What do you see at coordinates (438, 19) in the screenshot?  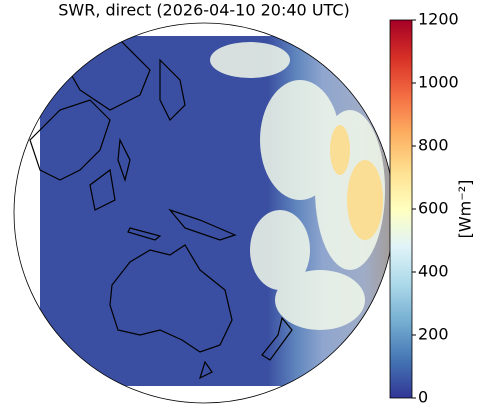 I see `colorbar-tick-label: 1200` at bounding box center [438, 19].